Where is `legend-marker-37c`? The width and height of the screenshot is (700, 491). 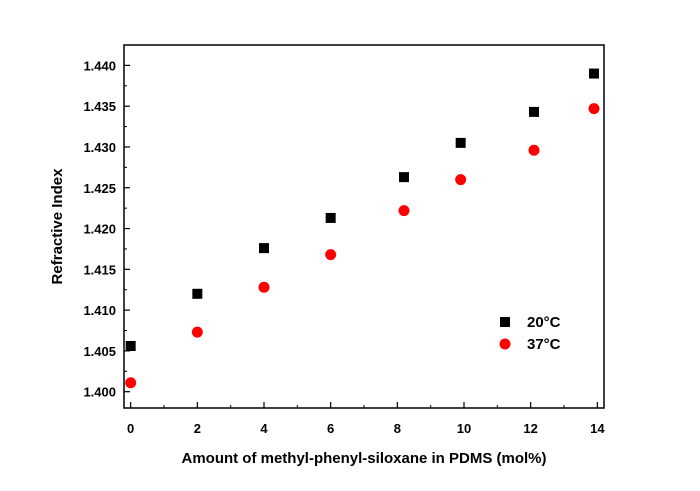 legend-marker-37c is located at coordinates (505, 344).